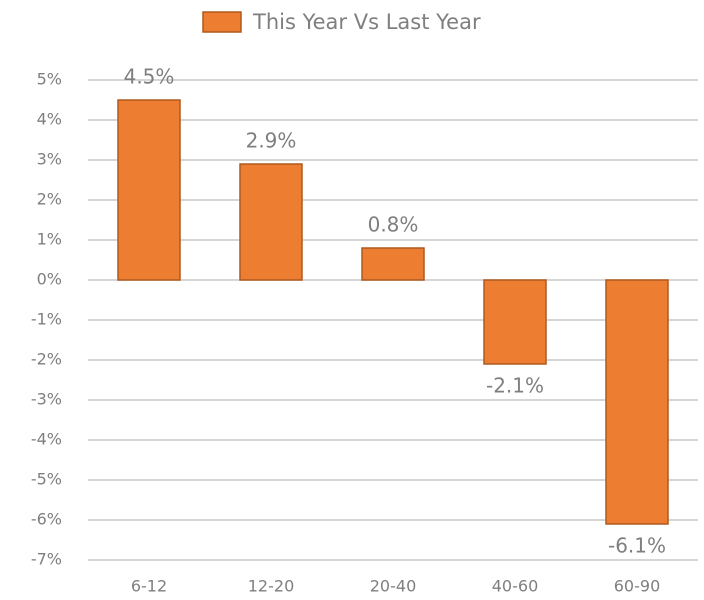 Image resolution: width=704 pixels, height=600 pixels. I want to click on y-tick-label: 0%, so click(49, 279).